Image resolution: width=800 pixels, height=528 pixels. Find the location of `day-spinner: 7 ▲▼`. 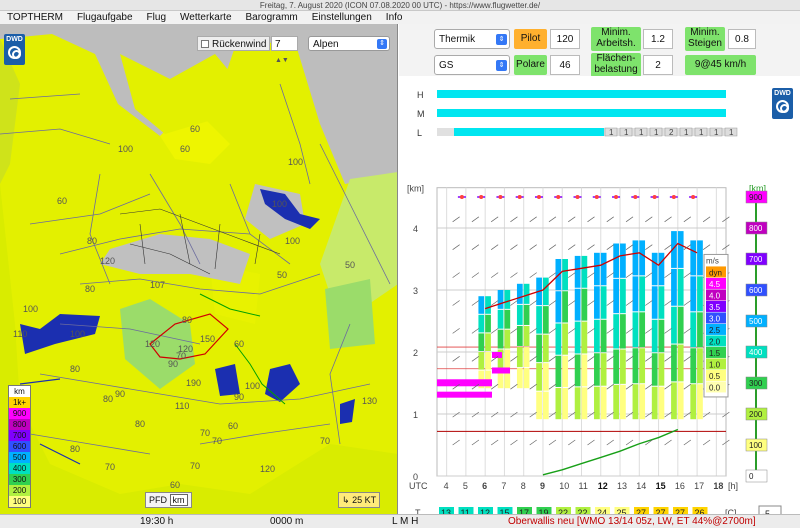

day-spinner: 7 ▲▼ is located at coordinates (284, 50).